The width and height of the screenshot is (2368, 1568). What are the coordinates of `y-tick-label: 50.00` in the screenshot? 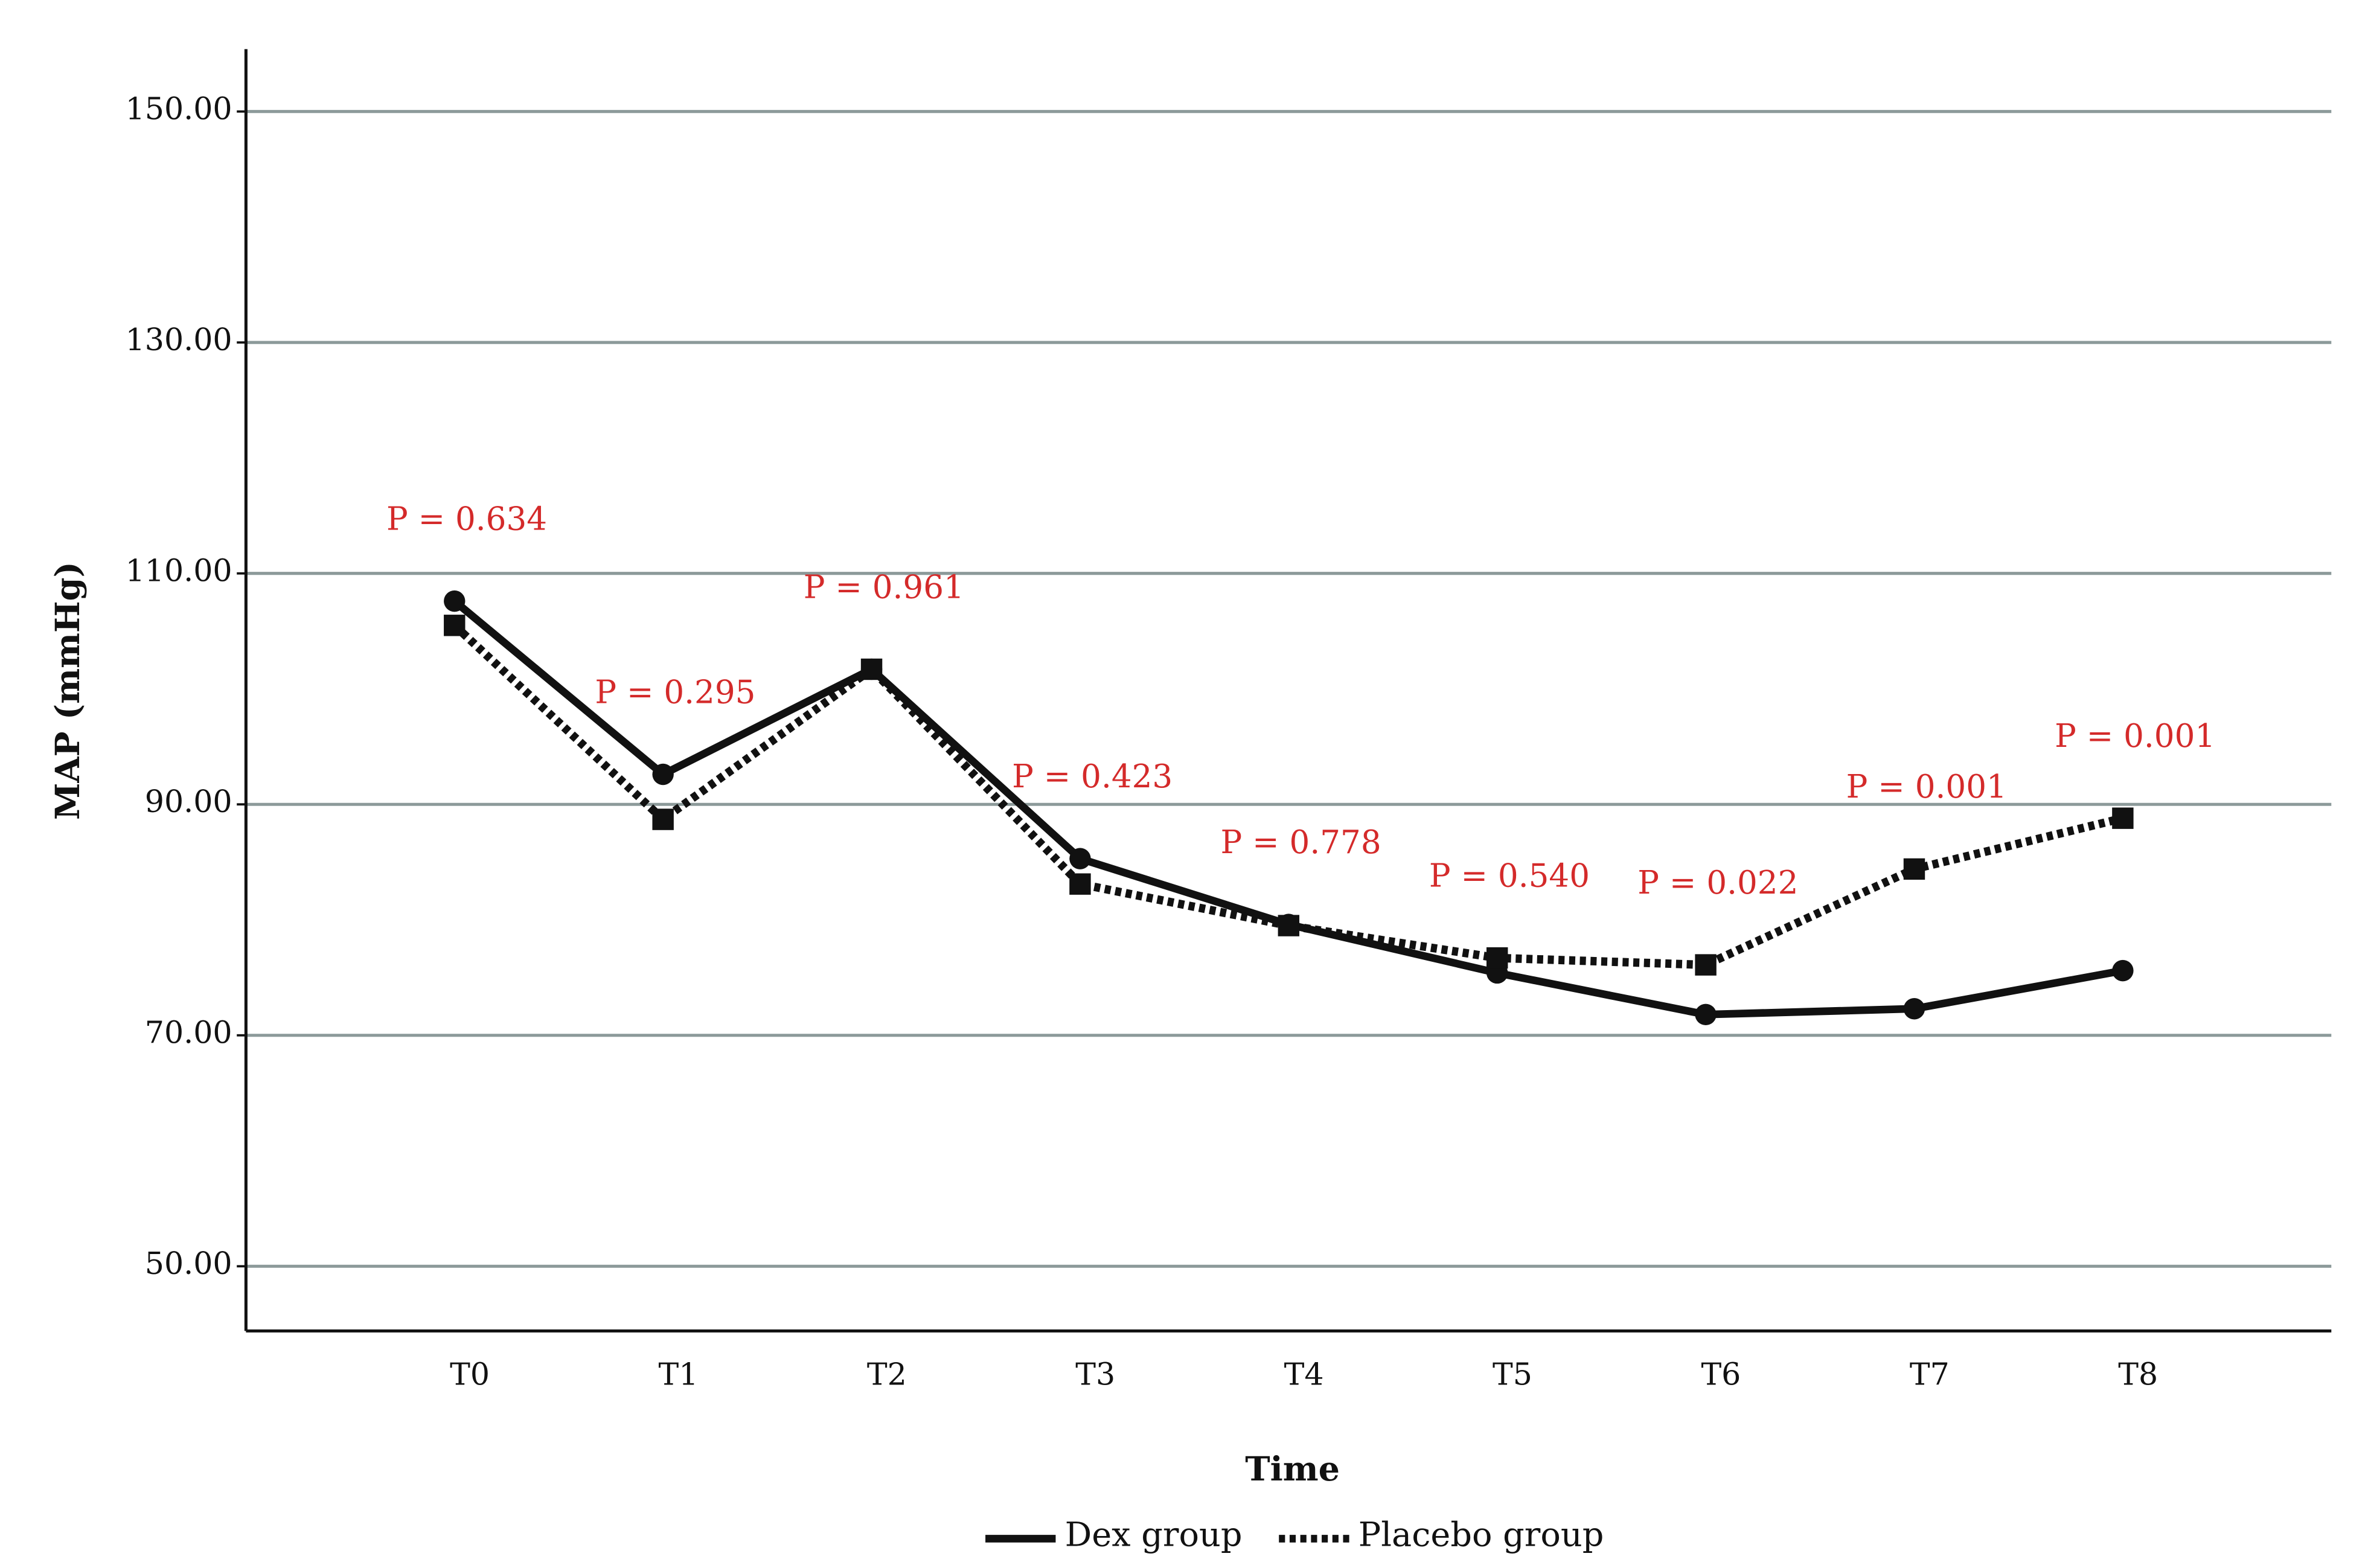 It's located at (188, 1263).